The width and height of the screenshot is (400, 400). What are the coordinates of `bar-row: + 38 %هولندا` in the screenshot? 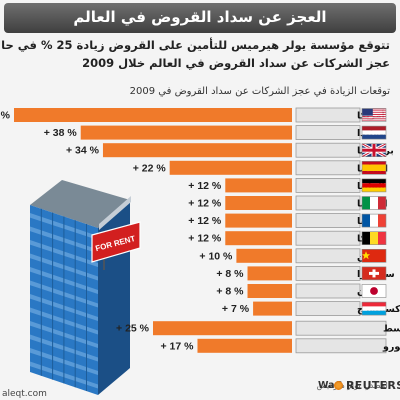 It's located at (215, 132).